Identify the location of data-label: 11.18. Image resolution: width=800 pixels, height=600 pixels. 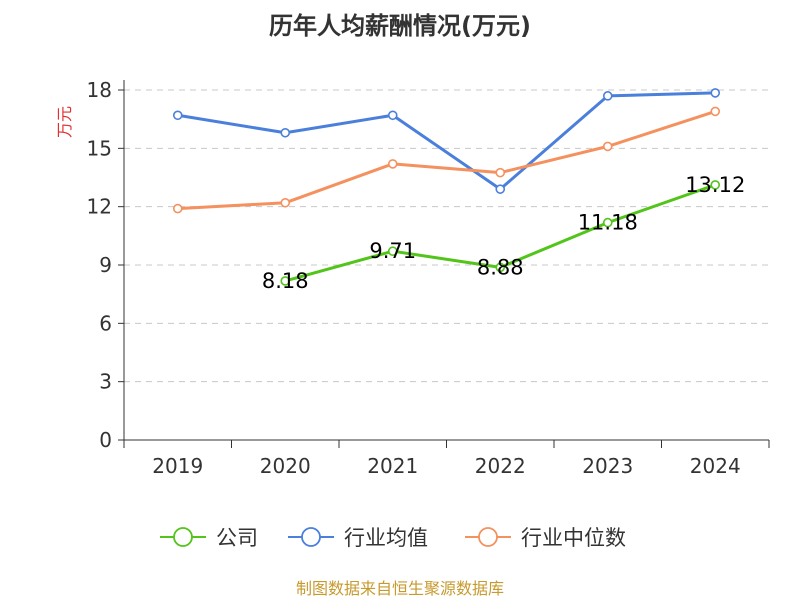
(608, 223).